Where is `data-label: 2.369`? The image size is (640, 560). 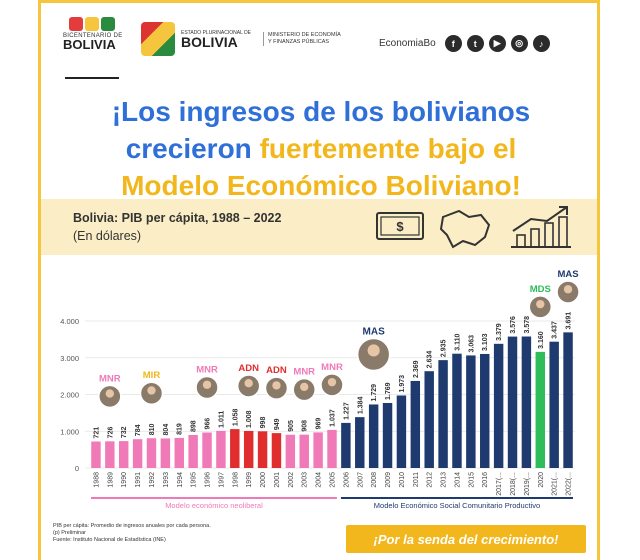 data-label: 2.369 is located at coordinates (416, 369).